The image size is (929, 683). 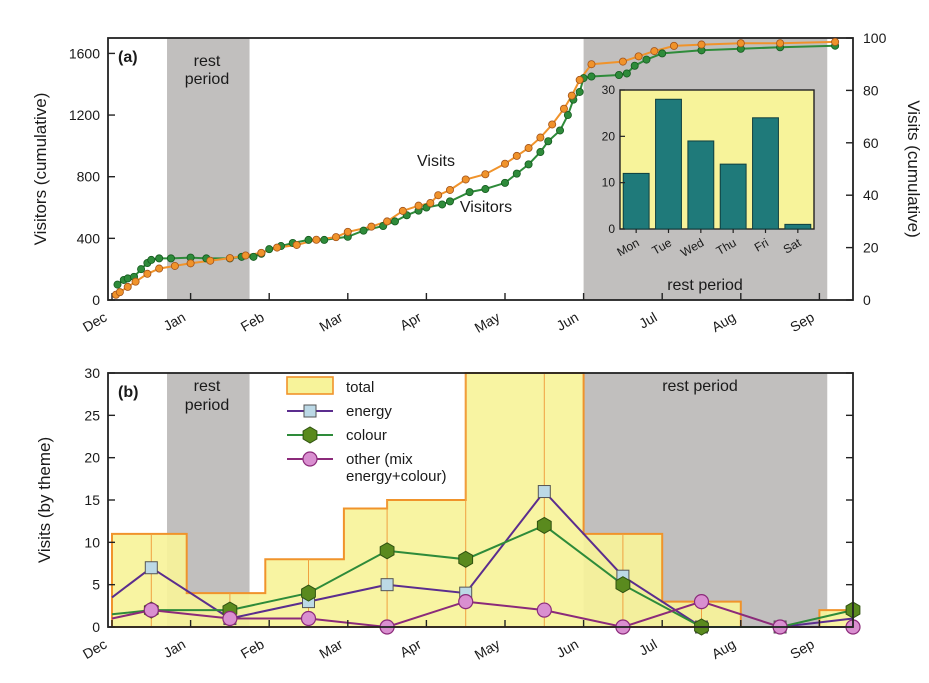 What do you see at coordinates (486, 207) in the screenshot?
I see `series-label-visitors: Visitors` at bounding box center [486, 207].